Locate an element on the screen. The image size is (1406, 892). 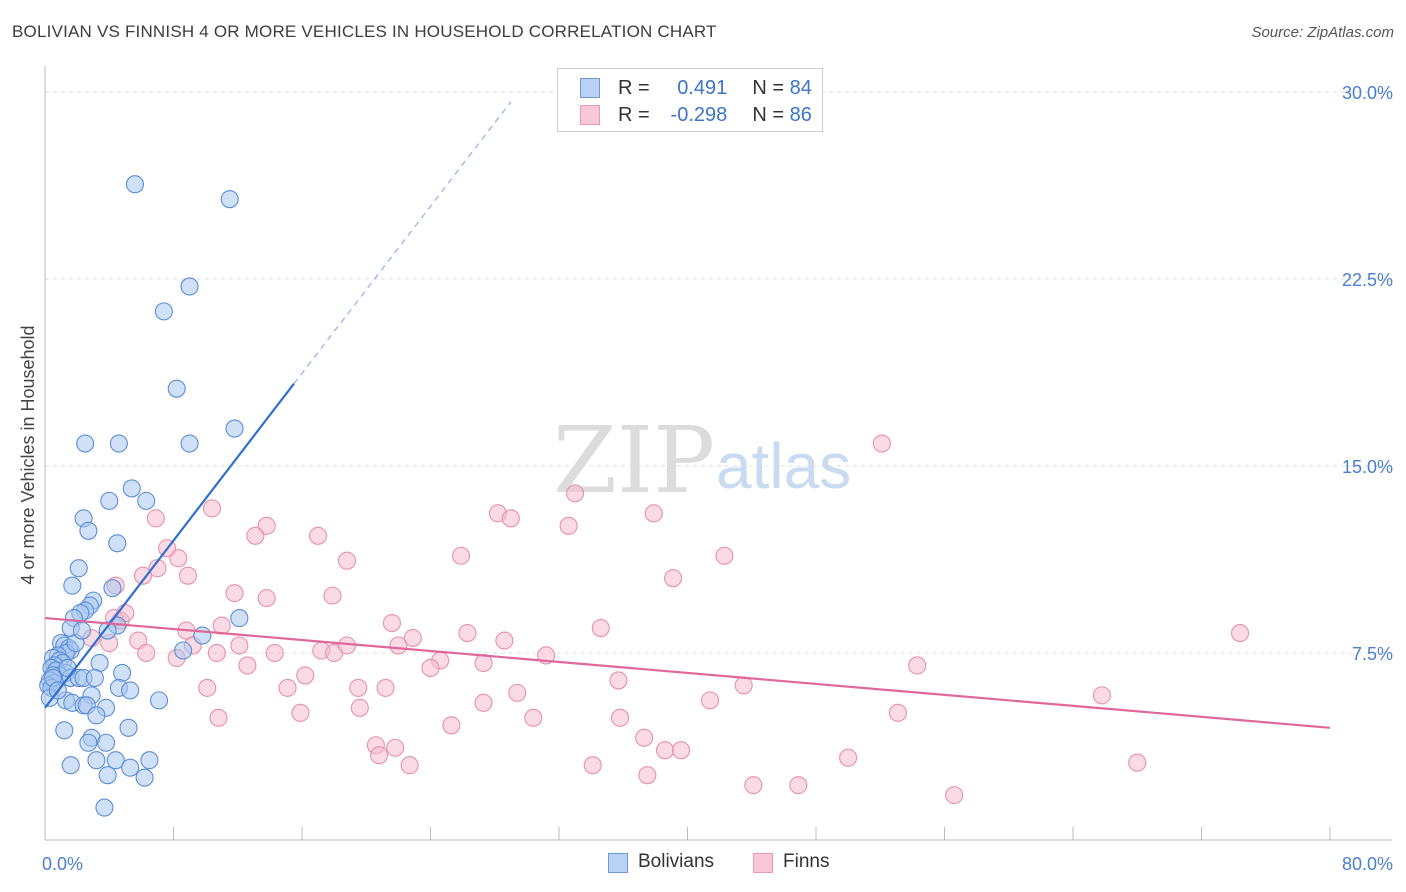
legend-r-label-1: R = is located at coordinates (634, 88).